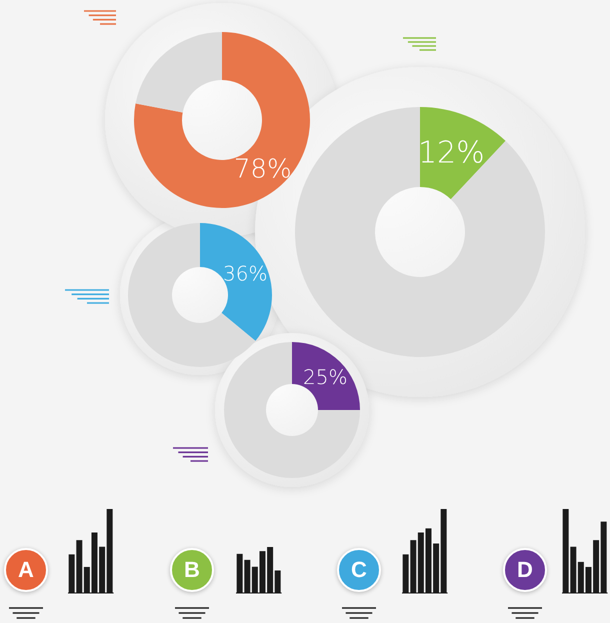  I want to click on circle-badge: B, so click(192, 570).